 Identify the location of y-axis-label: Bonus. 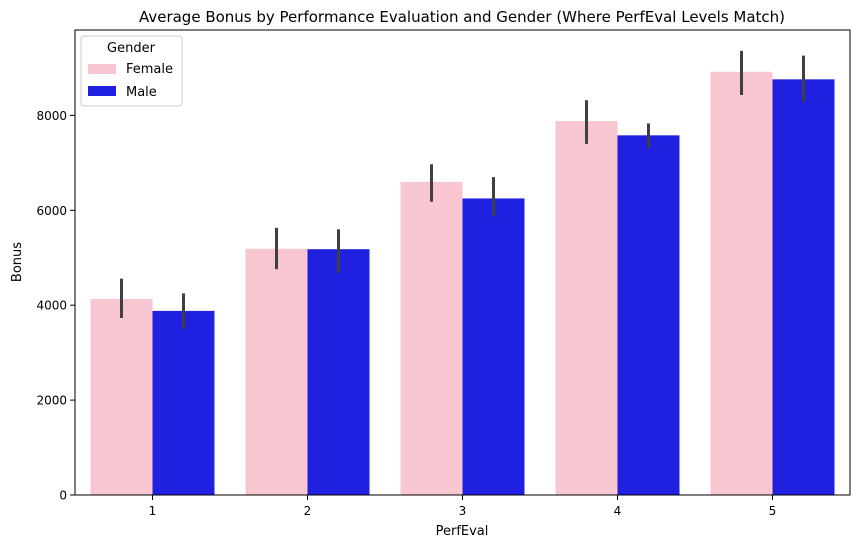
(17, 262).